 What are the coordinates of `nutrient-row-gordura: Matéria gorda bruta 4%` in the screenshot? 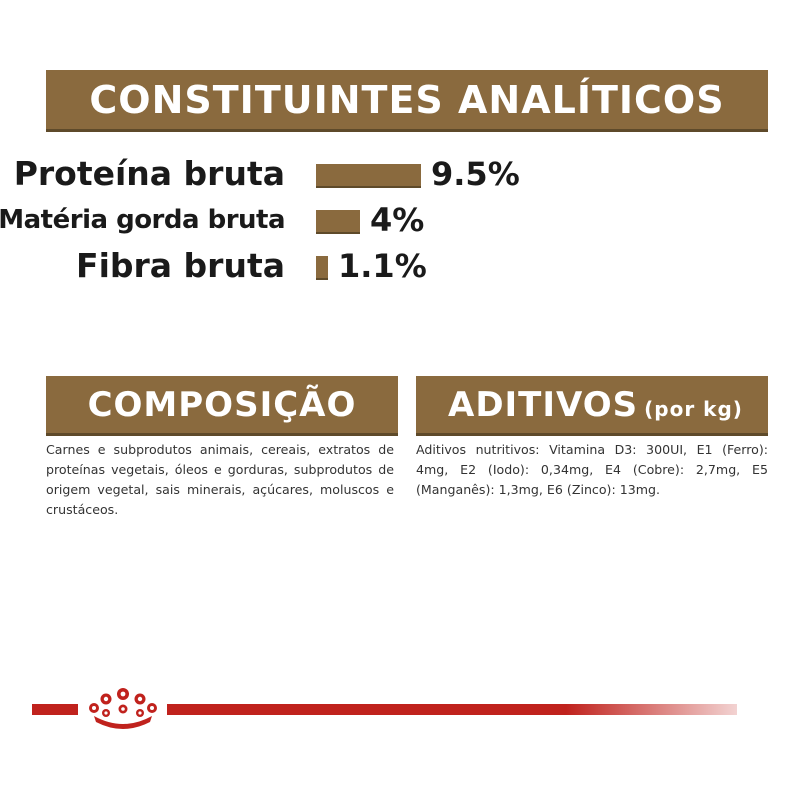 It's located at (400, 220).